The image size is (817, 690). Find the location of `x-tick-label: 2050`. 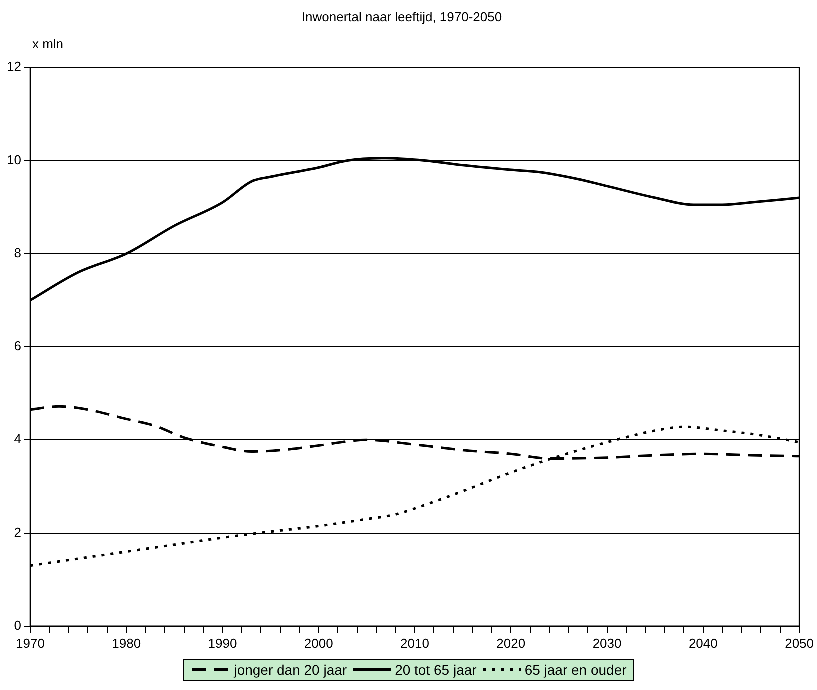

x-tick-label: 2050 is located at coordinates (799, 643).